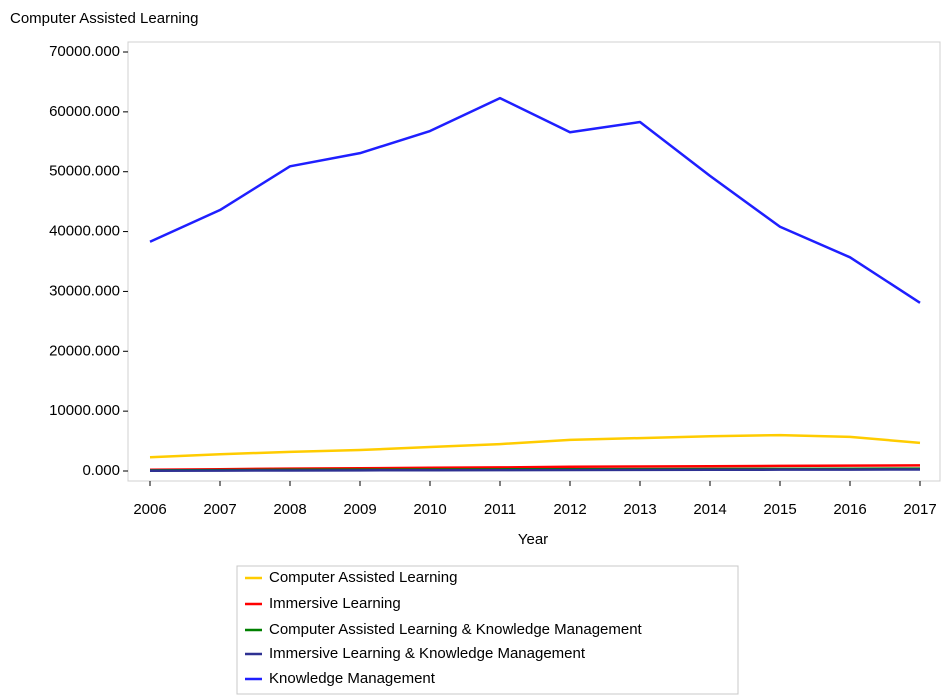  What do you see at coordinates (84, 290) in the screenshot?
I see `y-tick-label: 30000.000` at bounding box center [84, 290].